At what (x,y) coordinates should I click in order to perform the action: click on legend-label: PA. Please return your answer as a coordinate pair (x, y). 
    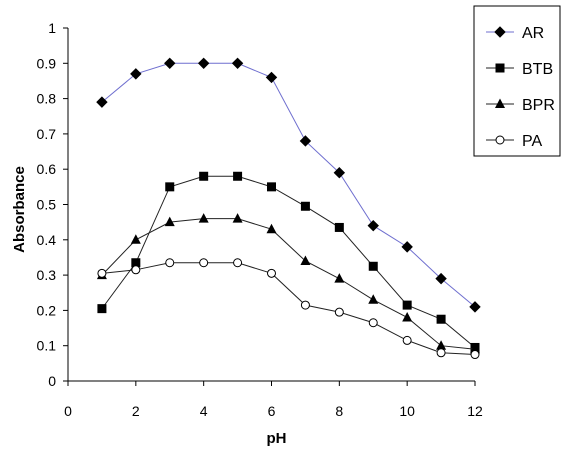
    Looking at the image, I should click on (532, 141).